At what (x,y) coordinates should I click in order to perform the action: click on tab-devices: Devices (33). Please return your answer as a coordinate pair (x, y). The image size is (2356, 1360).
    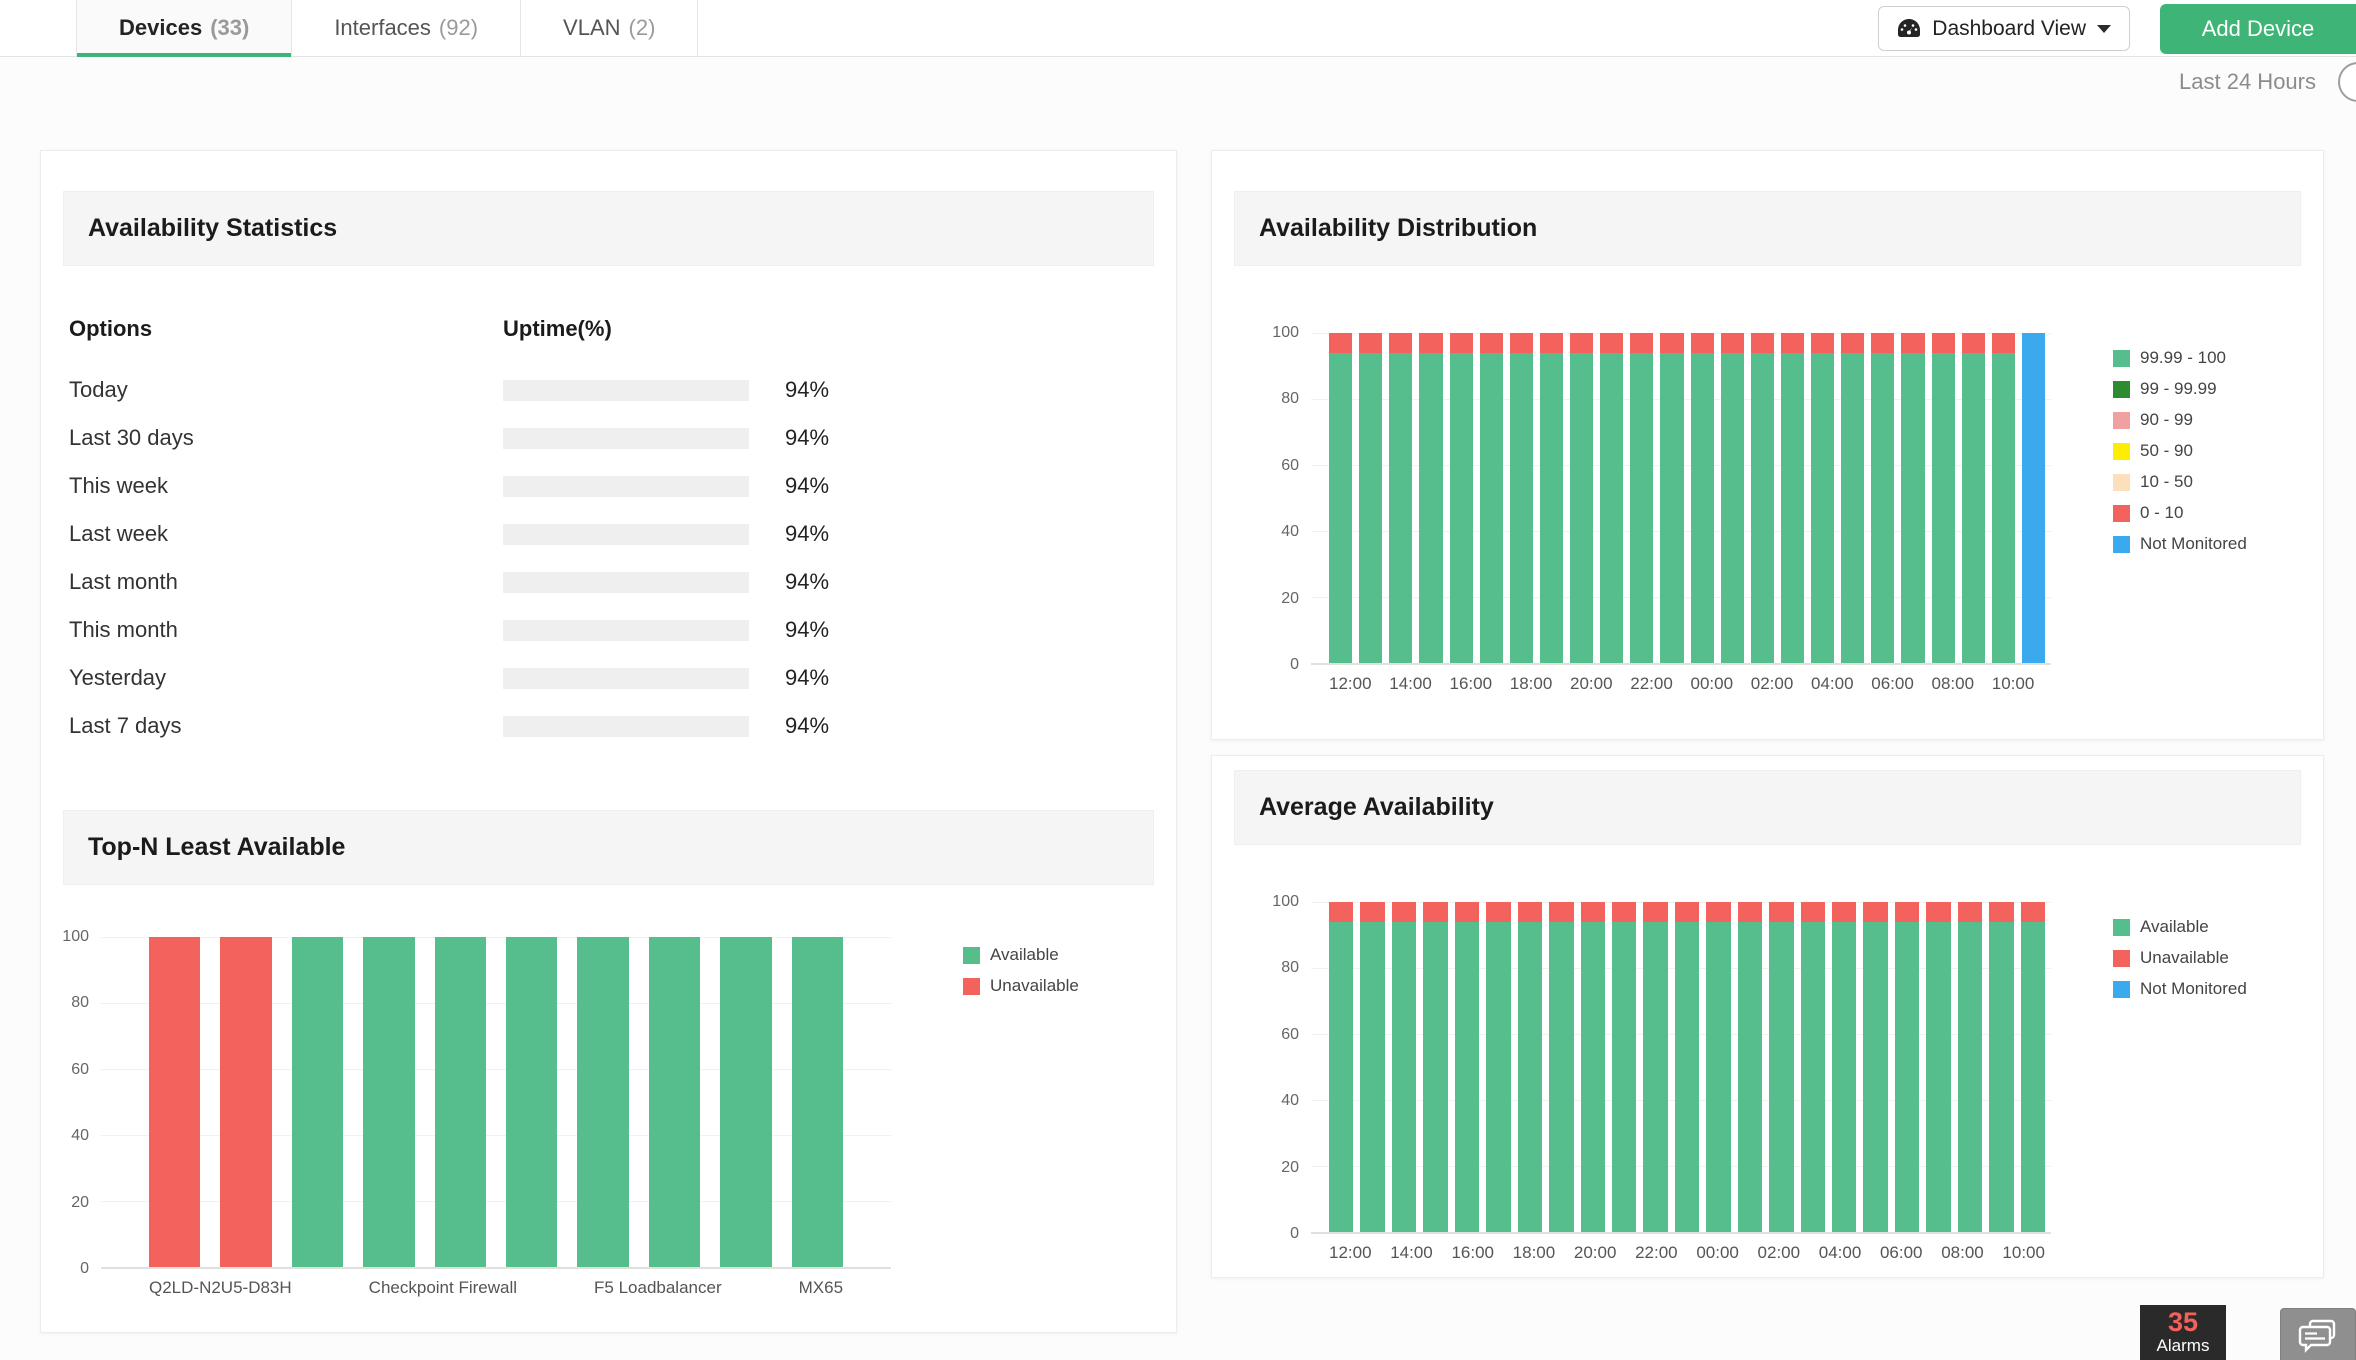
    Looking at the image, I should click on (184, 28).